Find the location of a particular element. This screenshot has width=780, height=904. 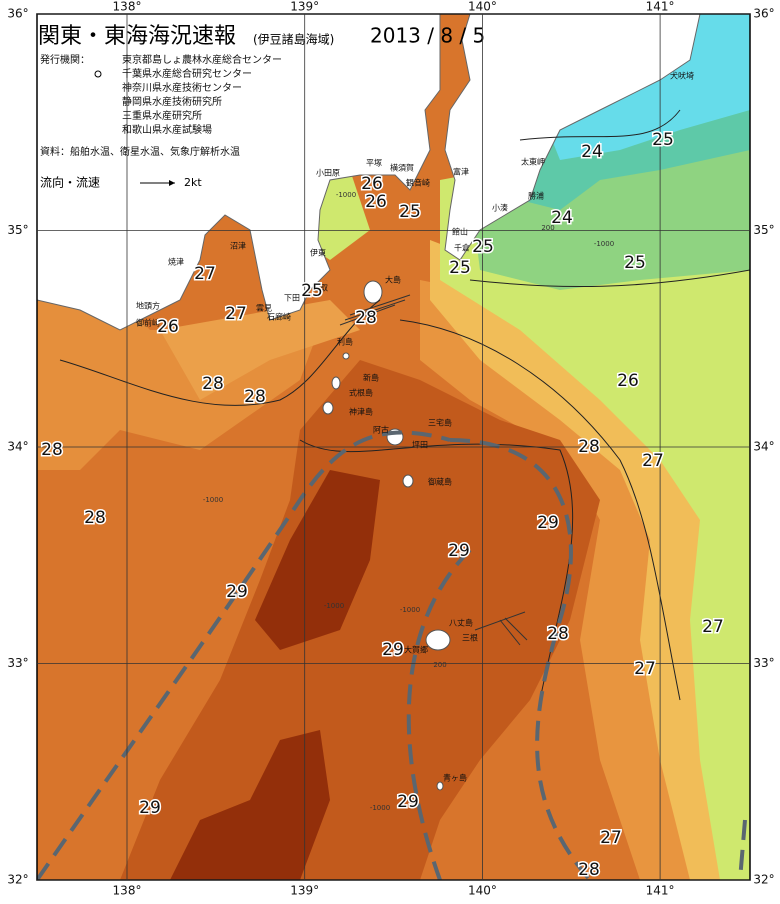

place-name: 大島 is located at coordinates (393, 280).